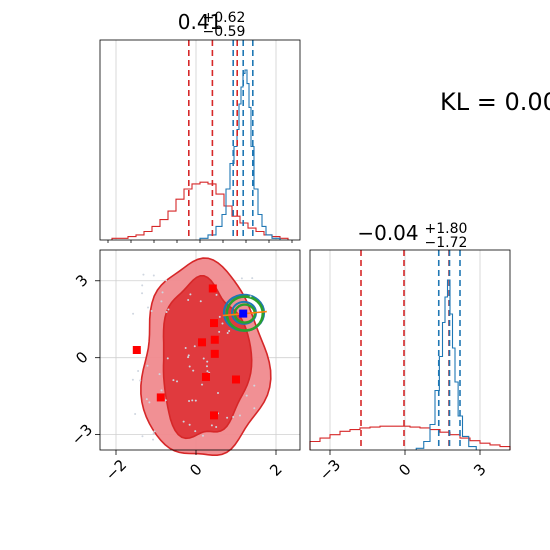  Describe the element at coordinates (81, 357) in the screenshot. I see `joint-ytick-label-1: 0` at that location.